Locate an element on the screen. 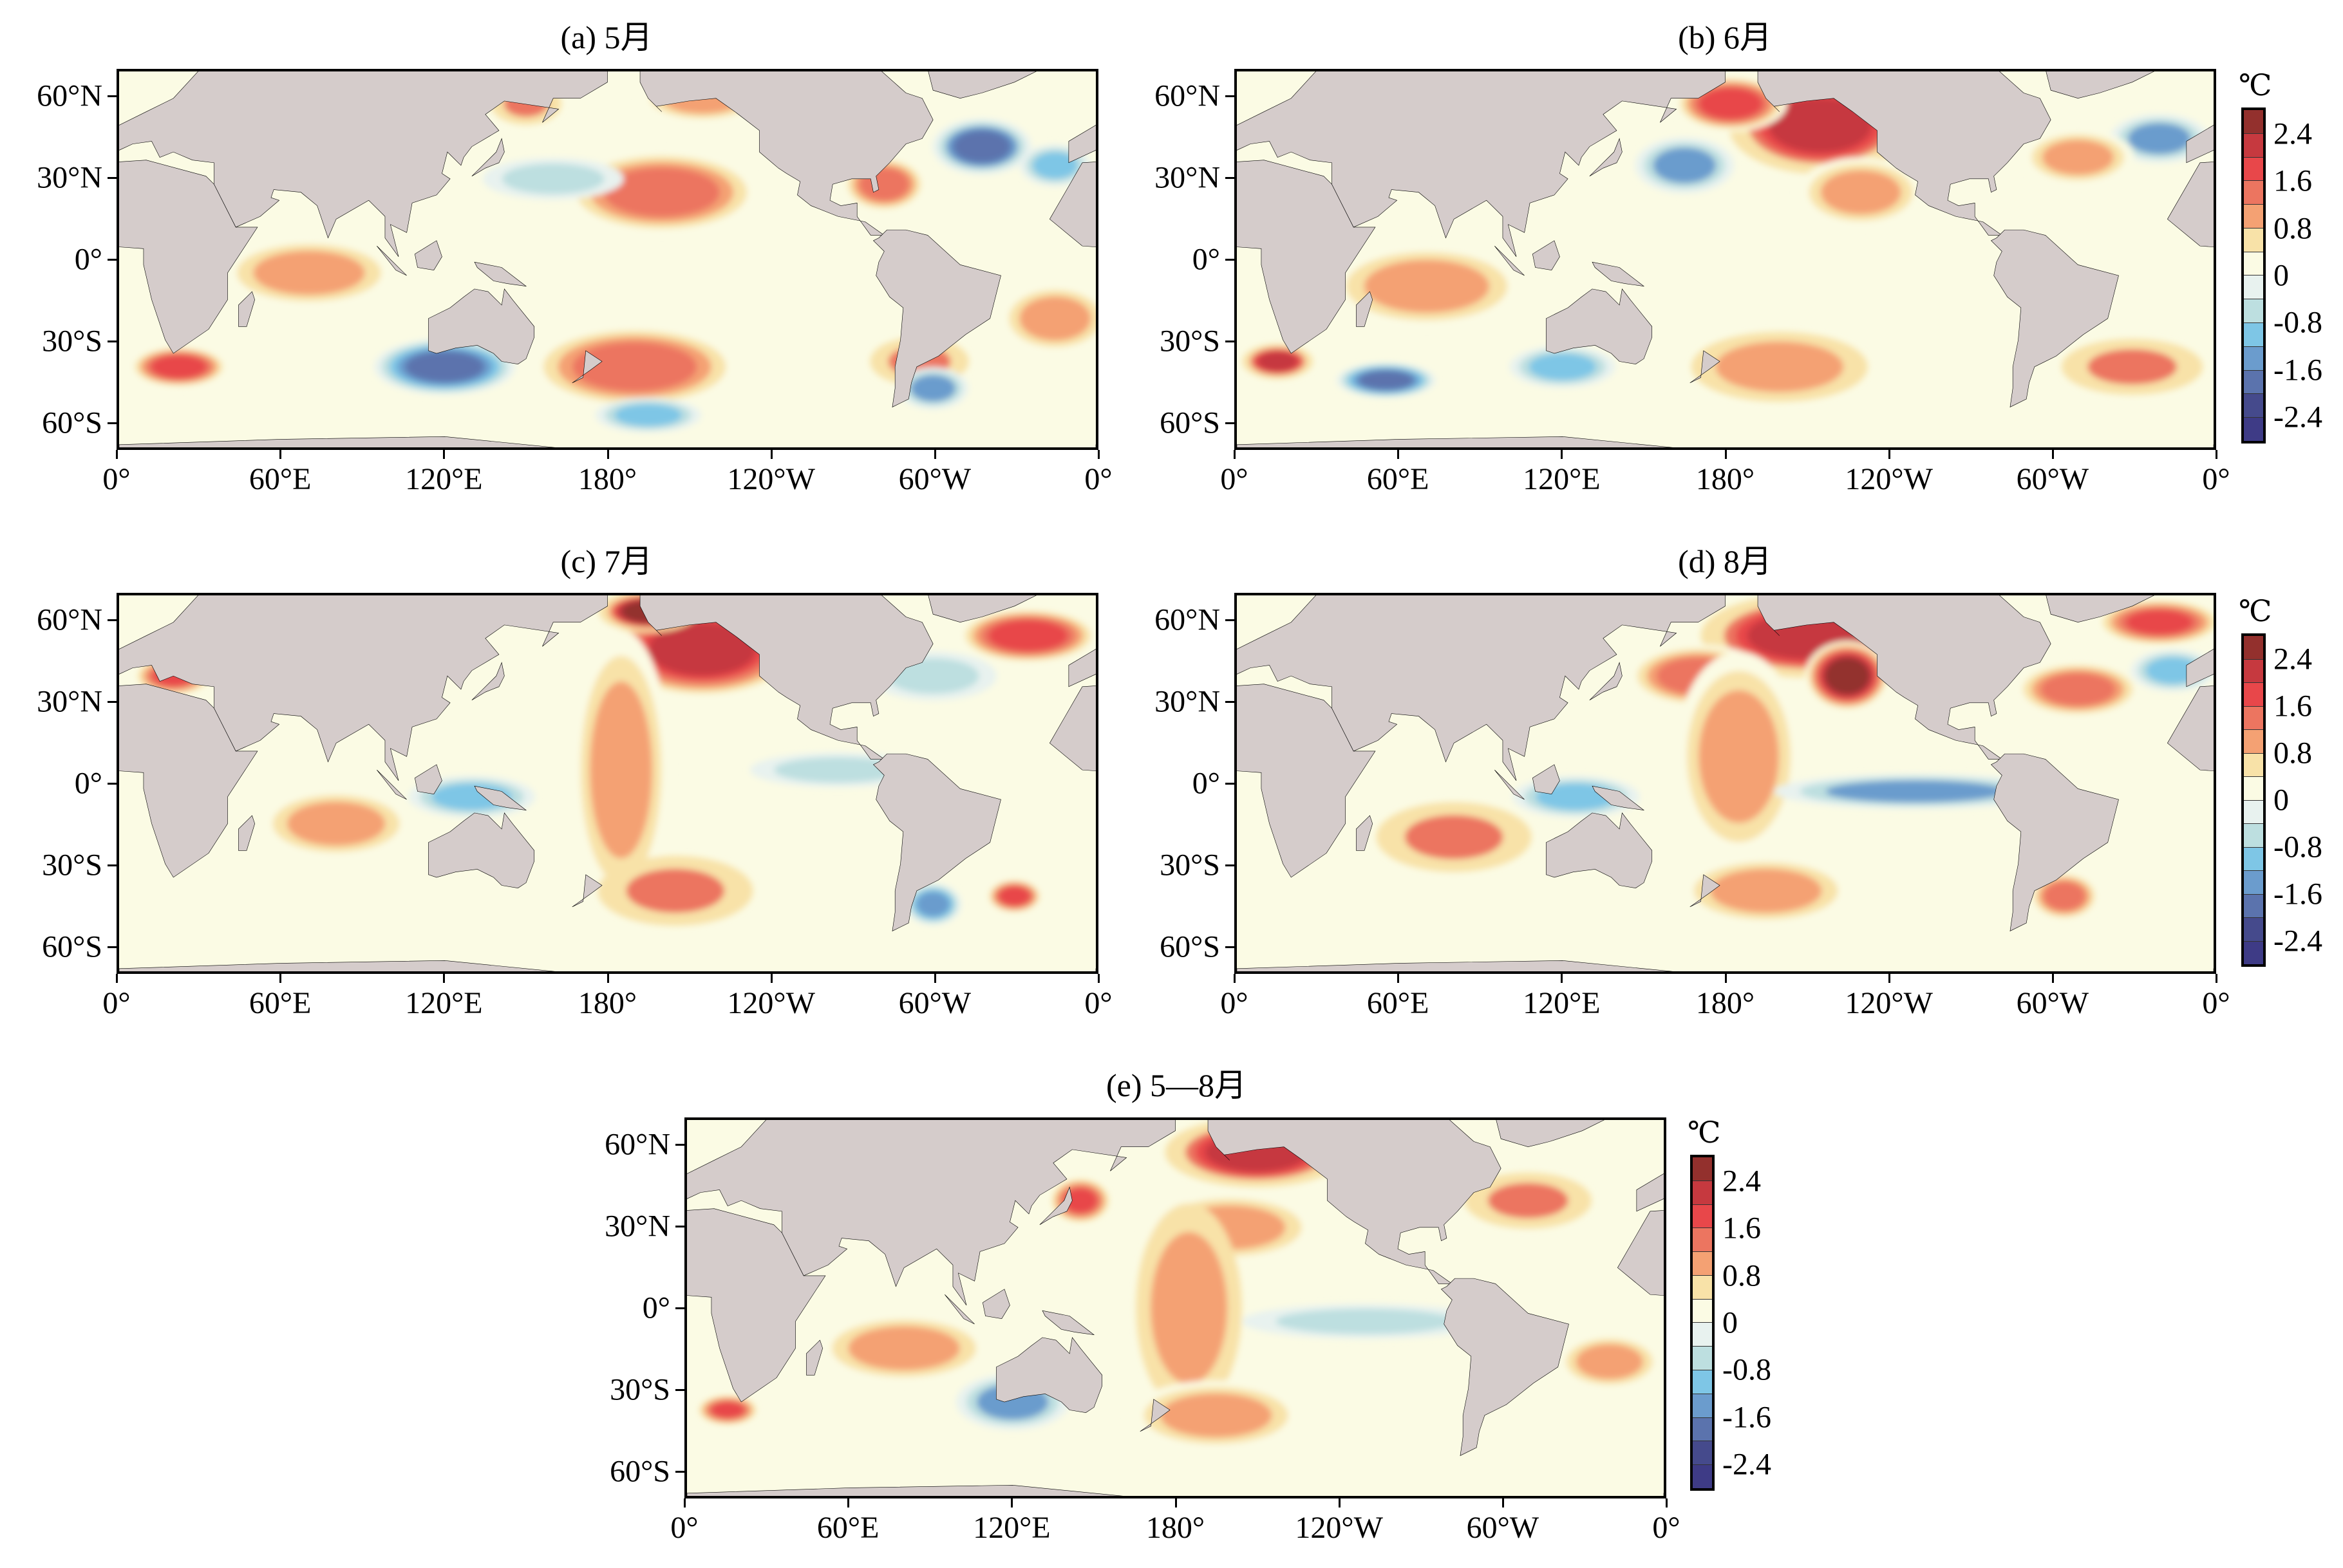  y-tick-label: 60°S is located at coordinates (72, 946).